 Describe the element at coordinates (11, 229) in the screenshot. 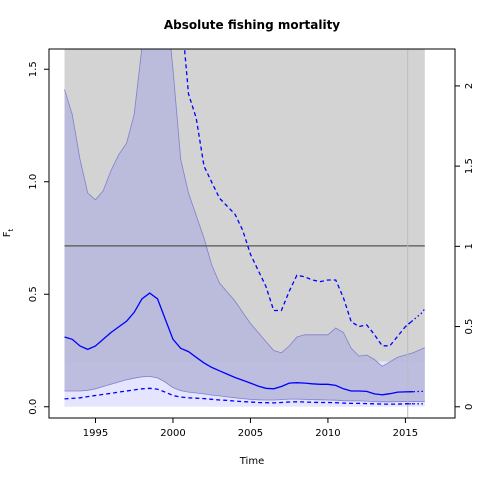

I see `y-axis-label-sub: t` at that location.